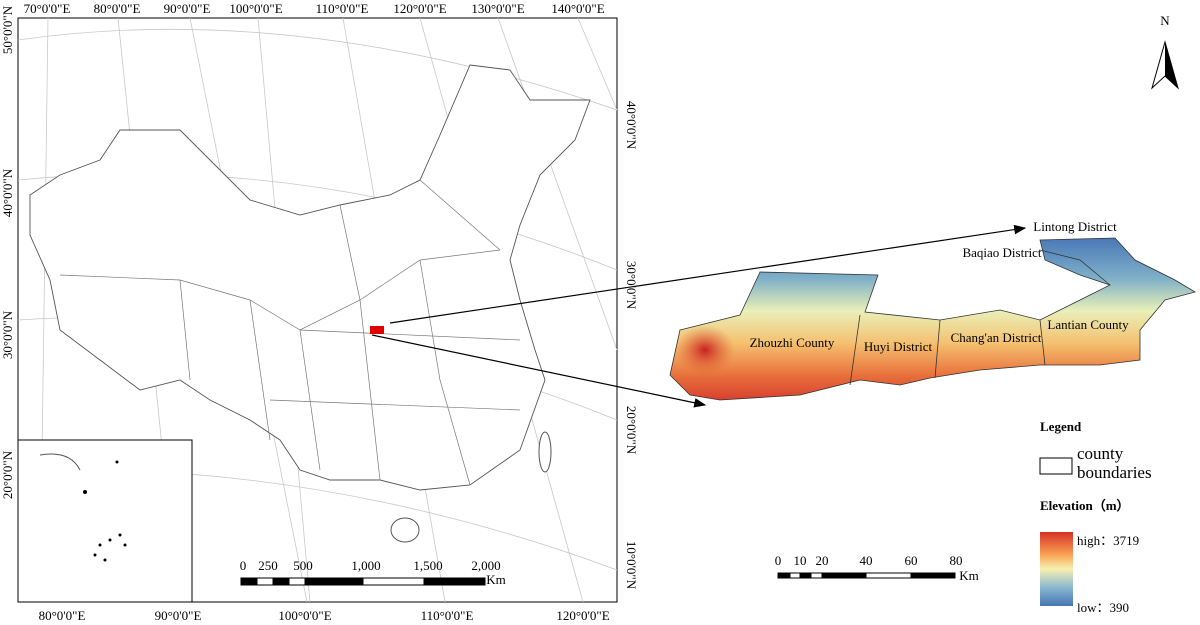 The height and width of the screenshot is (625, 1200). Describe the element at coordinates (377, 330) in the screenshot. I see `study-area-marker` at that location.